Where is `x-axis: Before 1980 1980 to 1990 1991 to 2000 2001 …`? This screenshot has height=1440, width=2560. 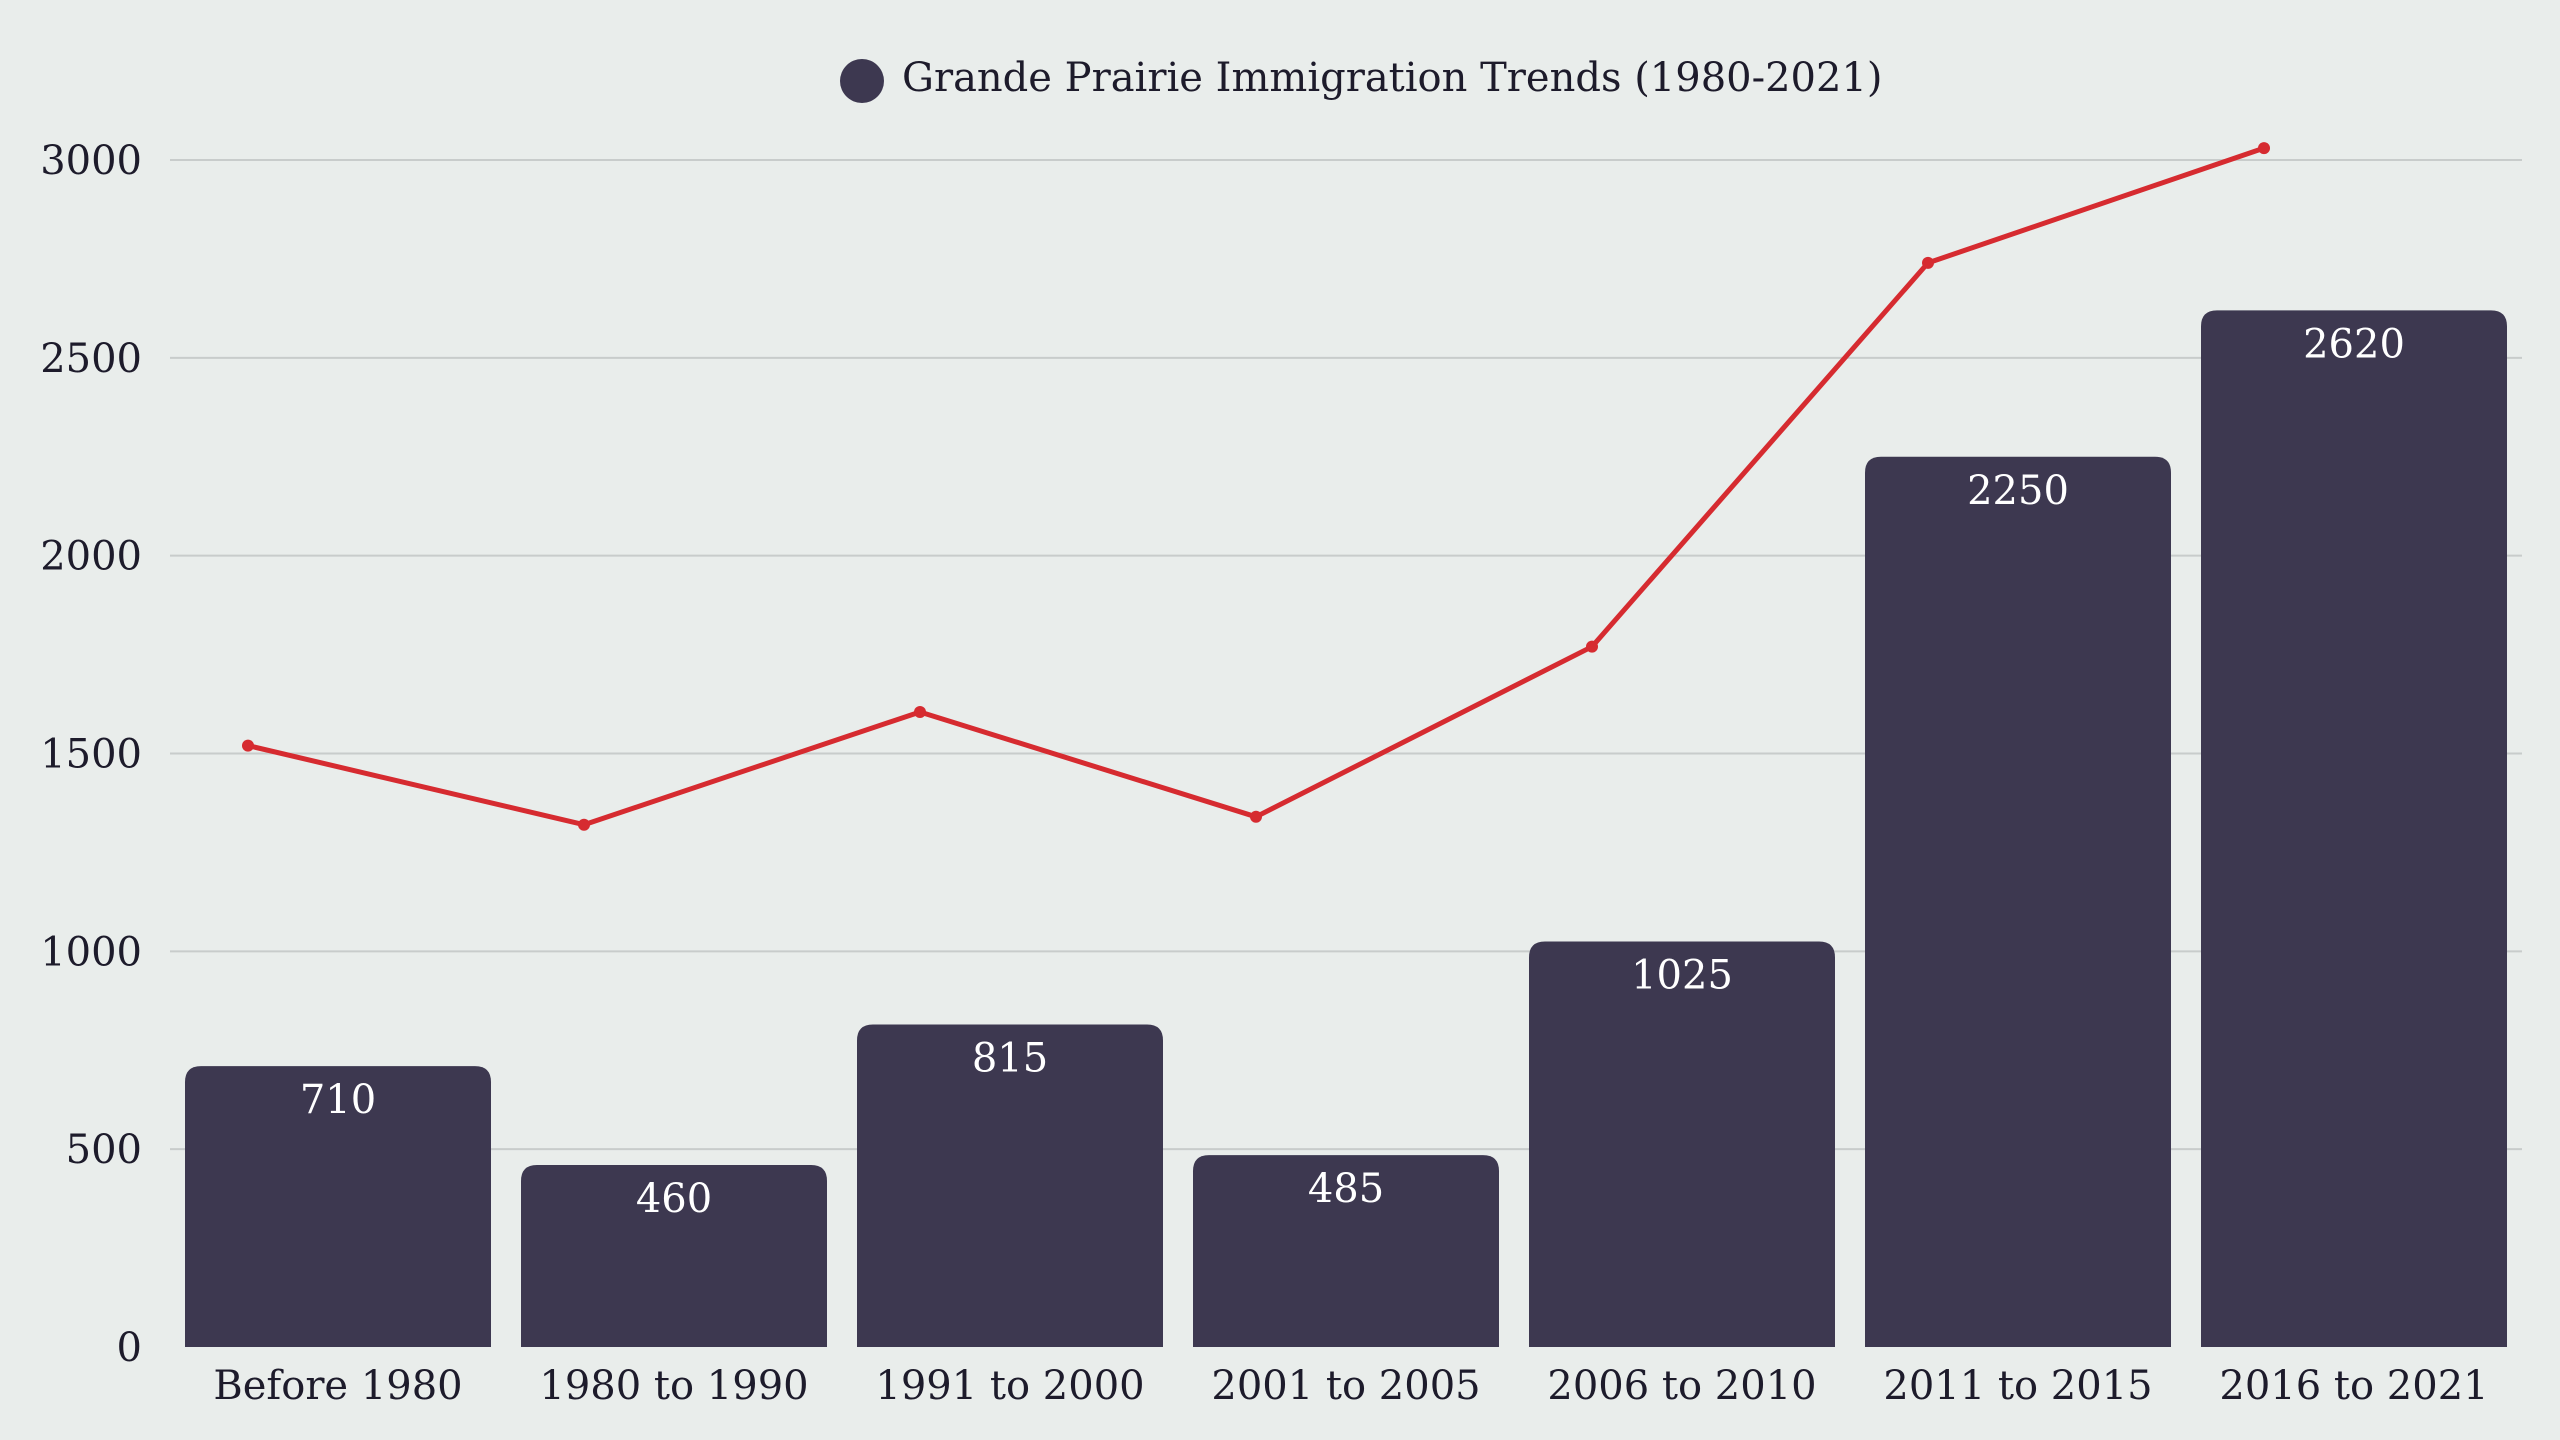
x-axis: Before 1980 1980 to 1990 1991 to 2000 2001 … is located at coordinates (1350, 1386).